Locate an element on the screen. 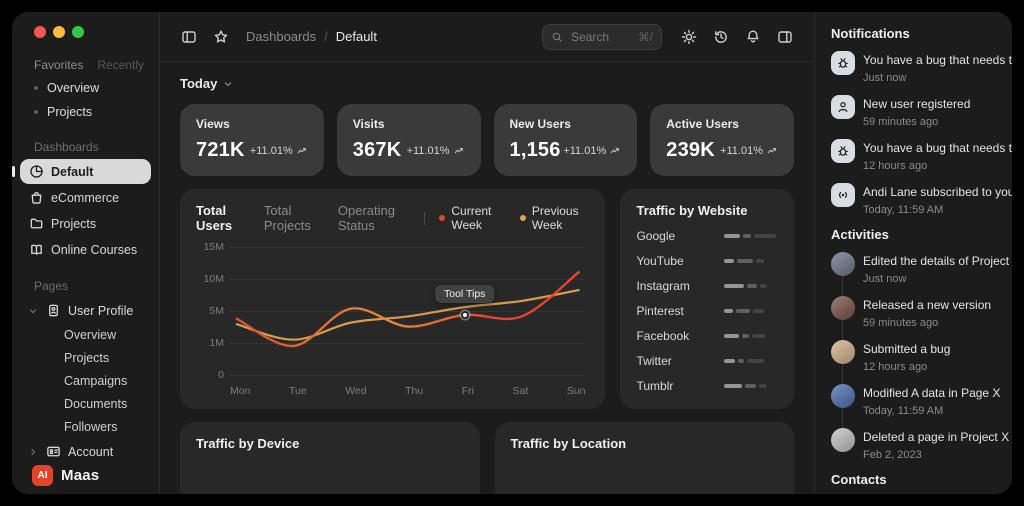 This screenshot has height=506, width=1024. chev-right is located at coordinates (33, 451).